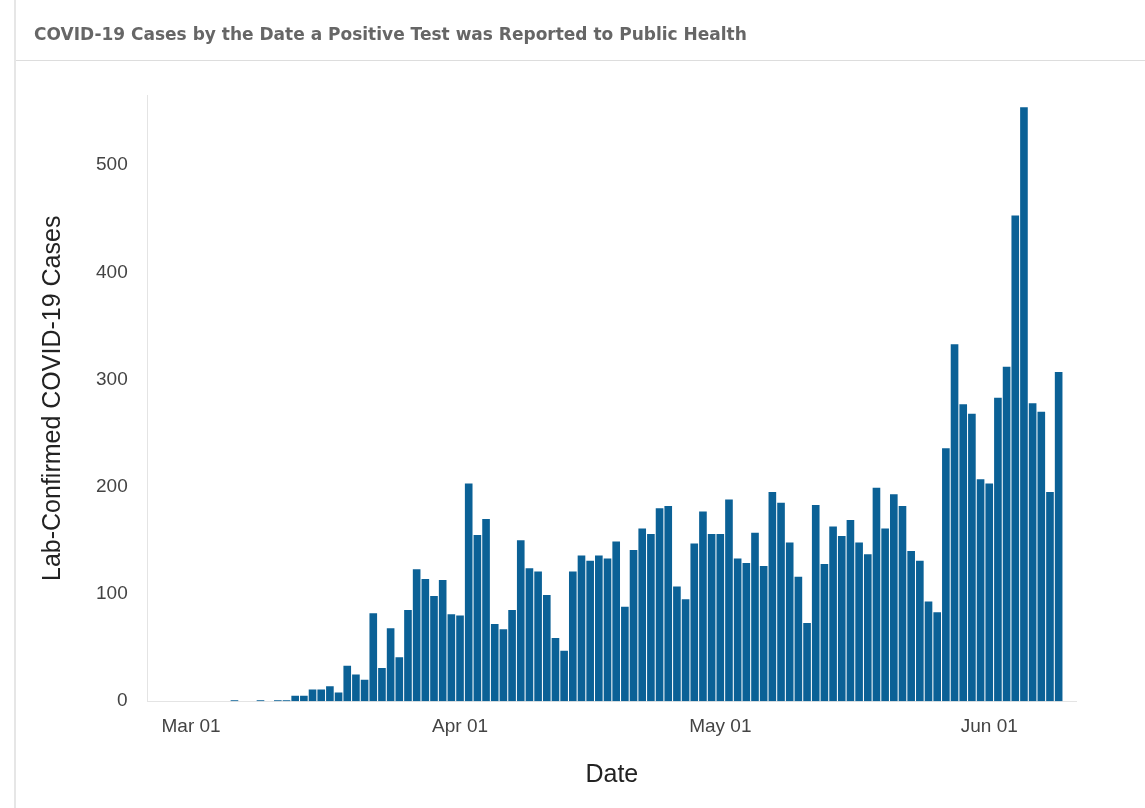  I want to click on y-axis-title: Lab-Confirmed COVID-19 Cases, so click(50, 398).